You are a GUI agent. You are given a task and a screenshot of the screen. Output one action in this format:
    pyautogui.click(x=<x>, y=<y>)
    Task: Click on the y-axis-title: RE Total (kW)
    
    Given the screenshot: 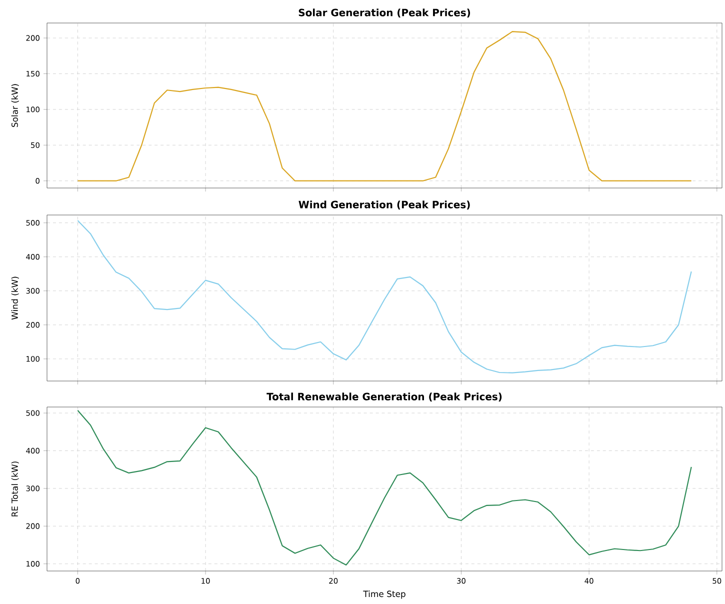 What is the action you would take?
    pyautogui.click(x=15, y=489)
    